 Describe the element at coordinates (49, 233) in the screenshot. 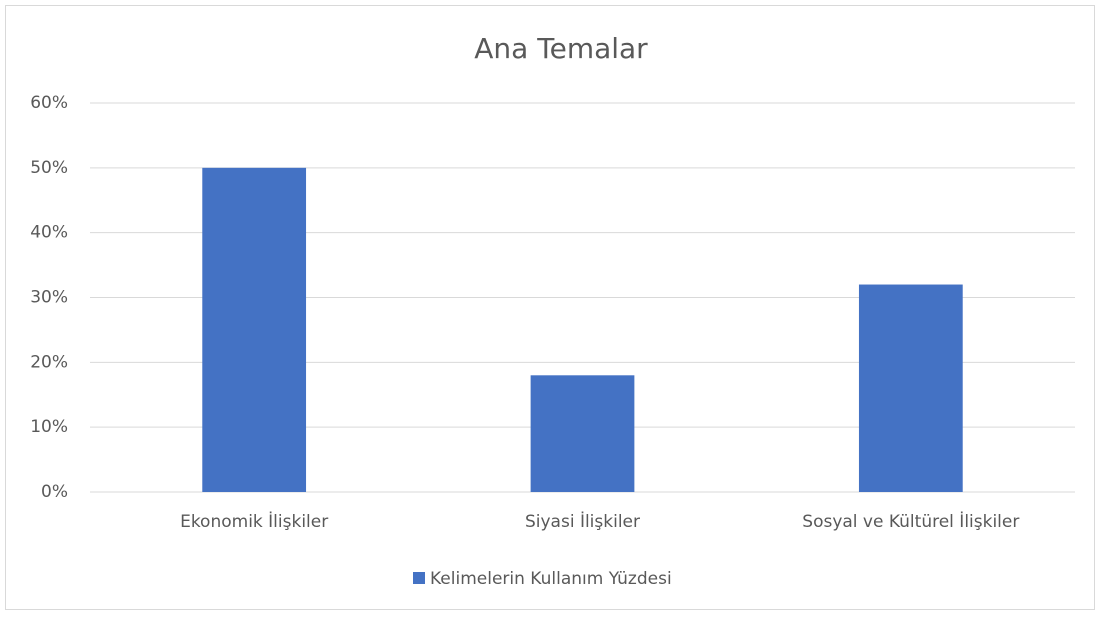

I see `y-tick-label: 40%` at that location.